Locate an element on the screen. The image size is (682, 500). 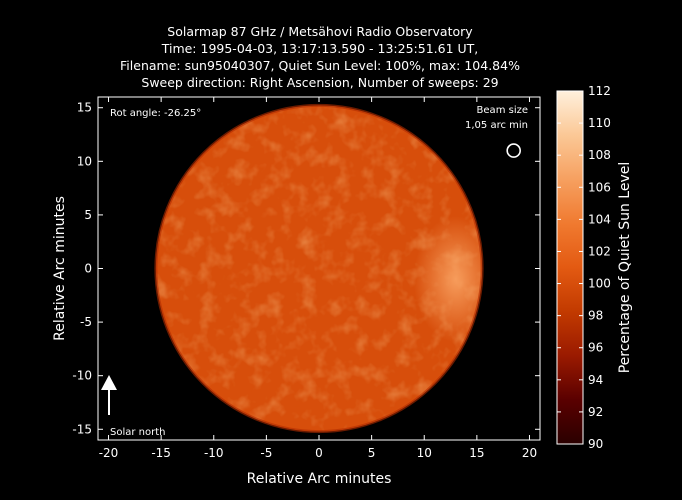
x-tick-label-5: 5 is located at coordinates (372, 453).